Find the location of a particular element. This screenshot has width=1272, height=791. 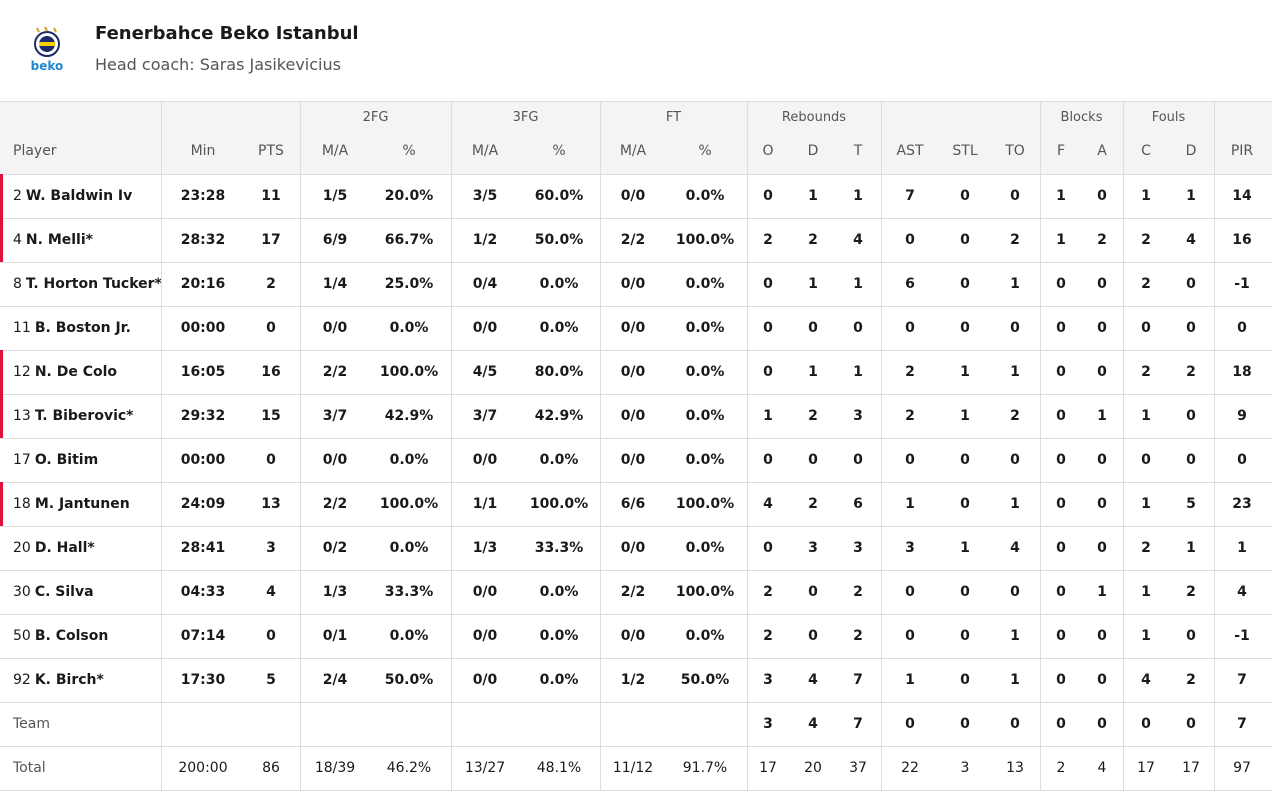

player-number: 17 is located at coordinates (22, 460).